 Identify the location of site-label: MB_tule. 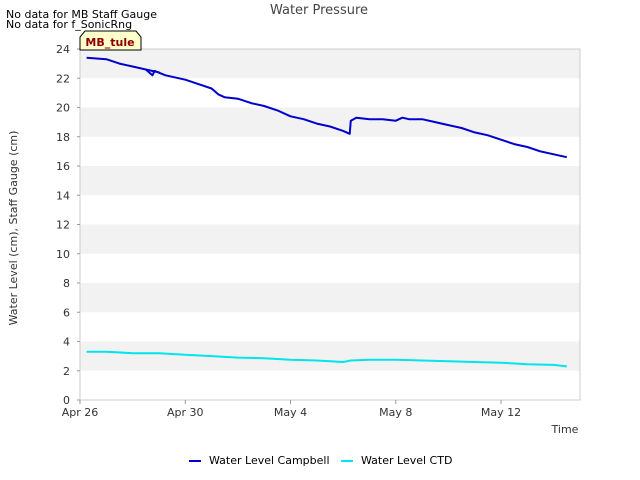
(109, 42).